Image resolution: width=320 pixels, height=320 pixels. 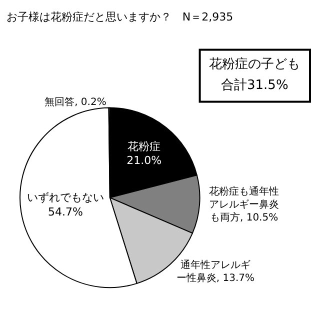 I want to click on slice-label: いずれでもない, so click(x=65, y=197).